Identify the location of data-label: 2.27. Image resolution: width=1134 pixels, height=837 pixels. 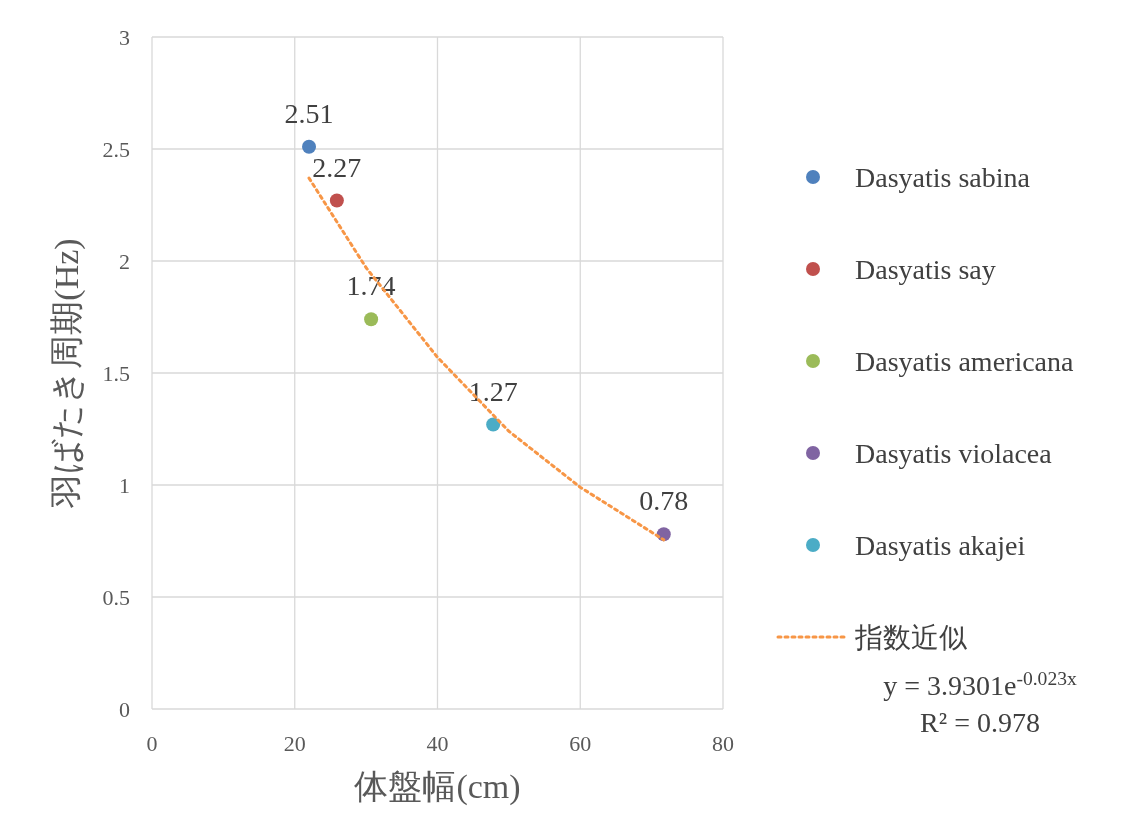
(337, 167).